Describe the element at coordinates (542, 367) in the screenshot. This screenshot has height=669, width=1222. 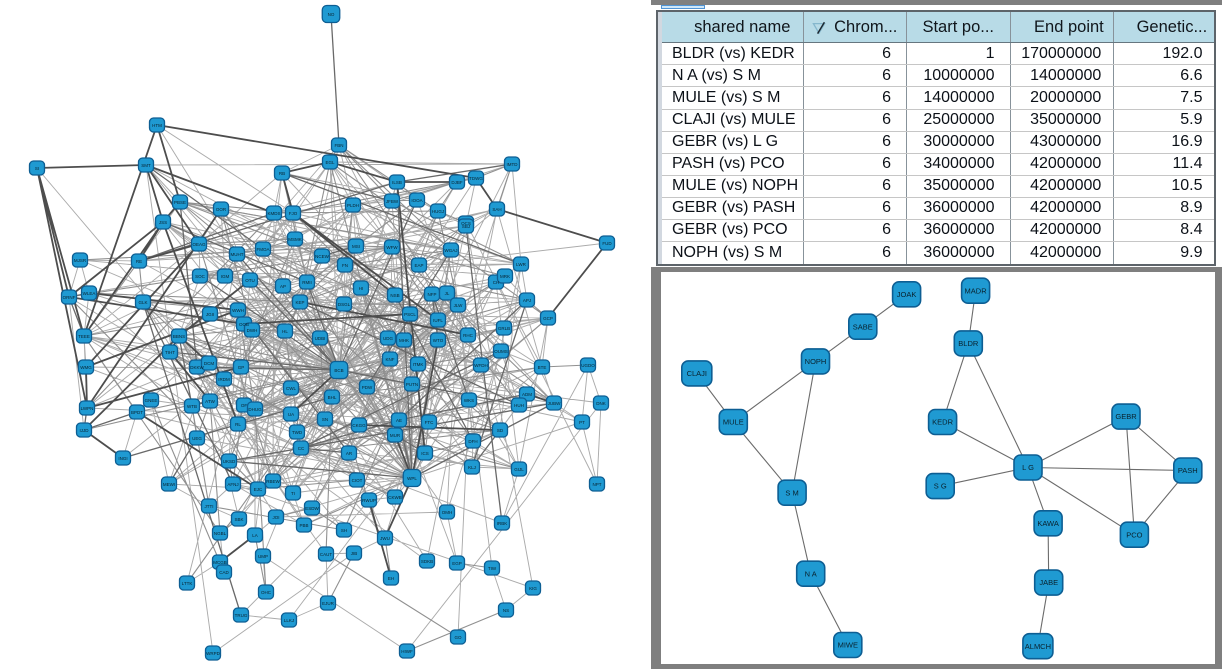
I see `svg-text: BTE` at that location.